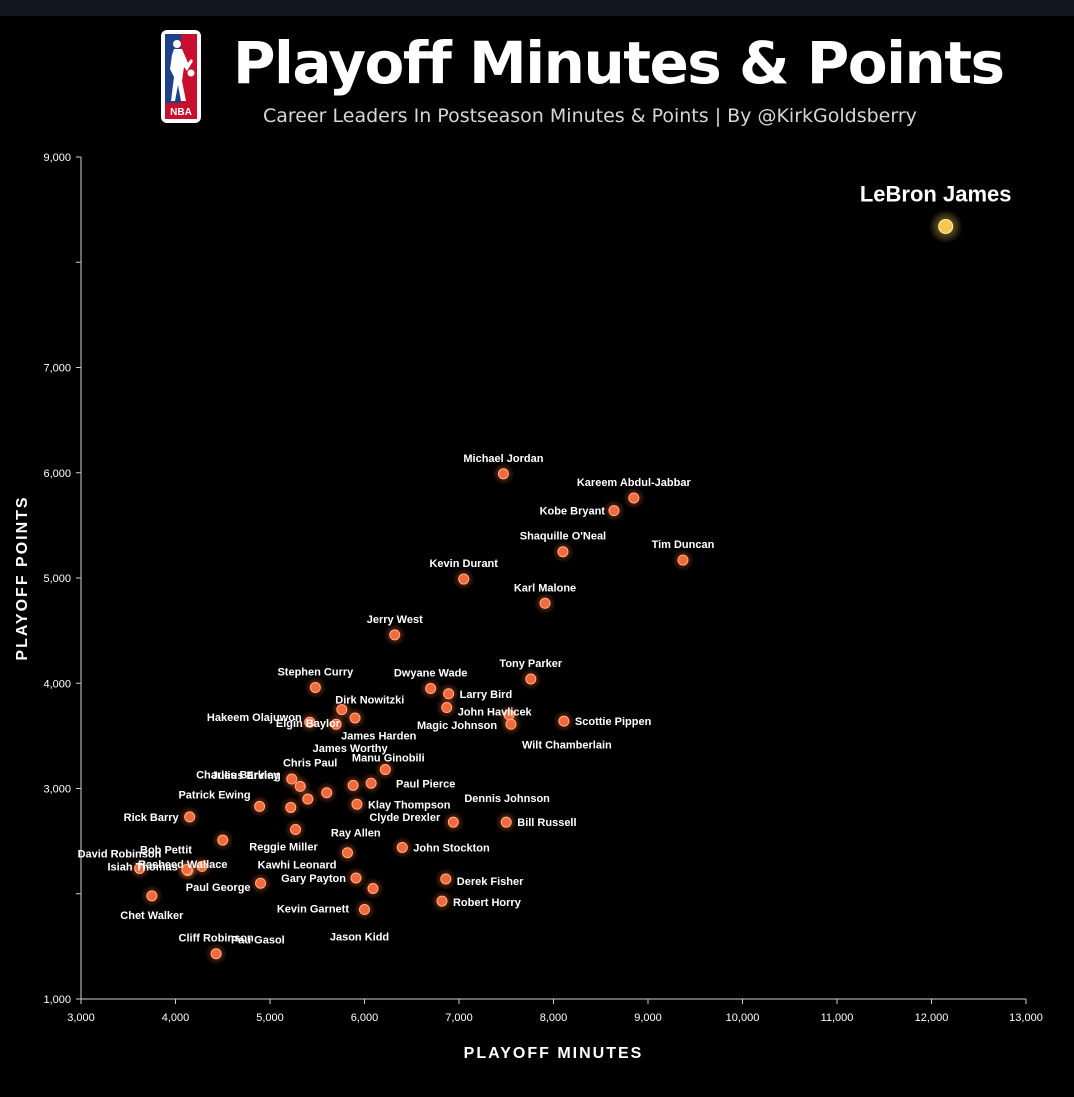 The image size is (1074, 1097). What do you see at coordinates (347, 853) in the screenshot?
I see `point-kawhi-leonard` at bounding box center [347, 853].